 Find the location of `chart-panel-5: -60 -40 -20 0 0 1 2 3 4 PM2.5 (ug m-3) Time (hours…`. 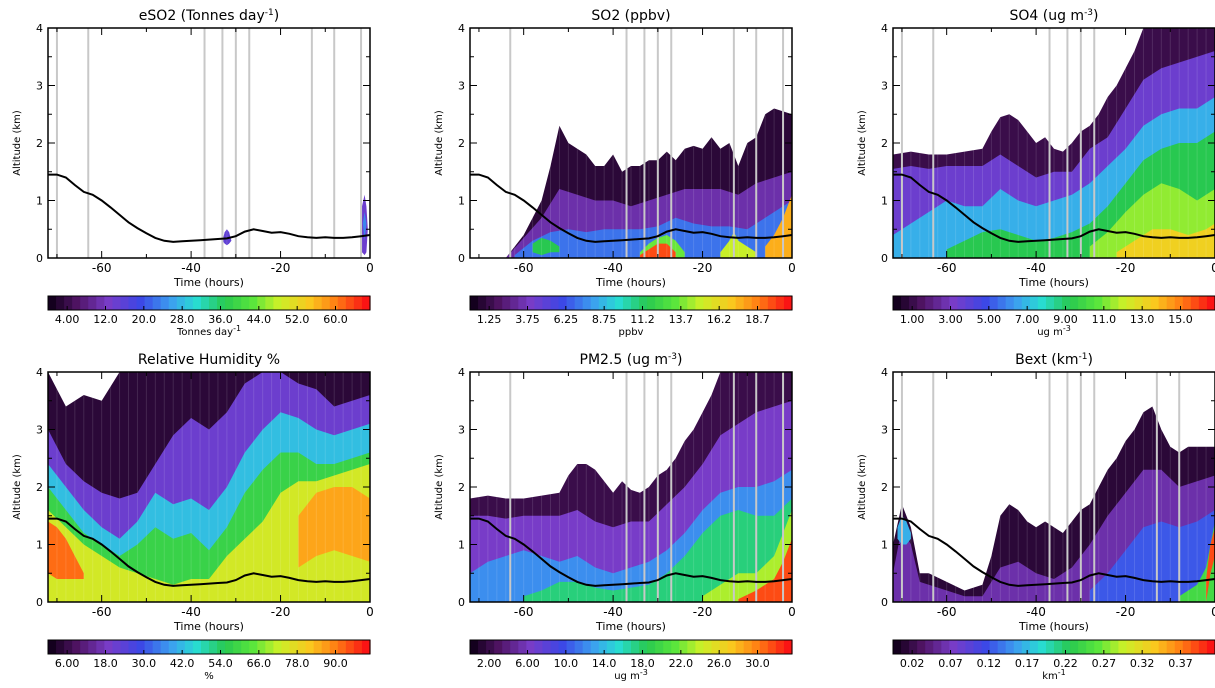

chart-panel-5: -60 -40 -20 0 0 1 2 3 4 PM2.5 (ug m-3) Time (hours… is located at coordinates (615, 517).